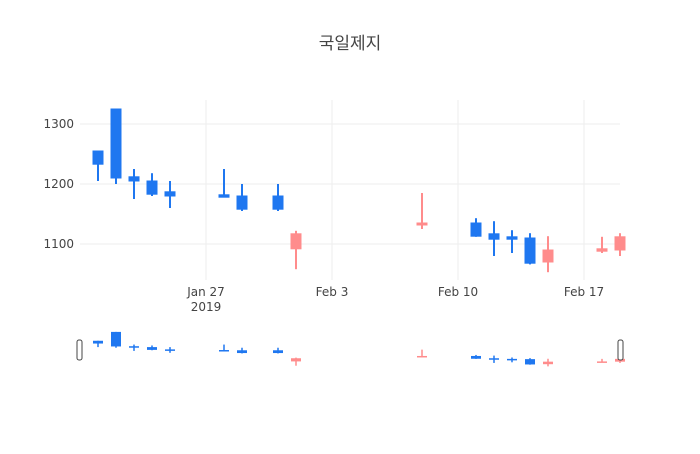 The image size is (700, 454). I want to click on x-tick-label: Feb 10, so click(458, 292).